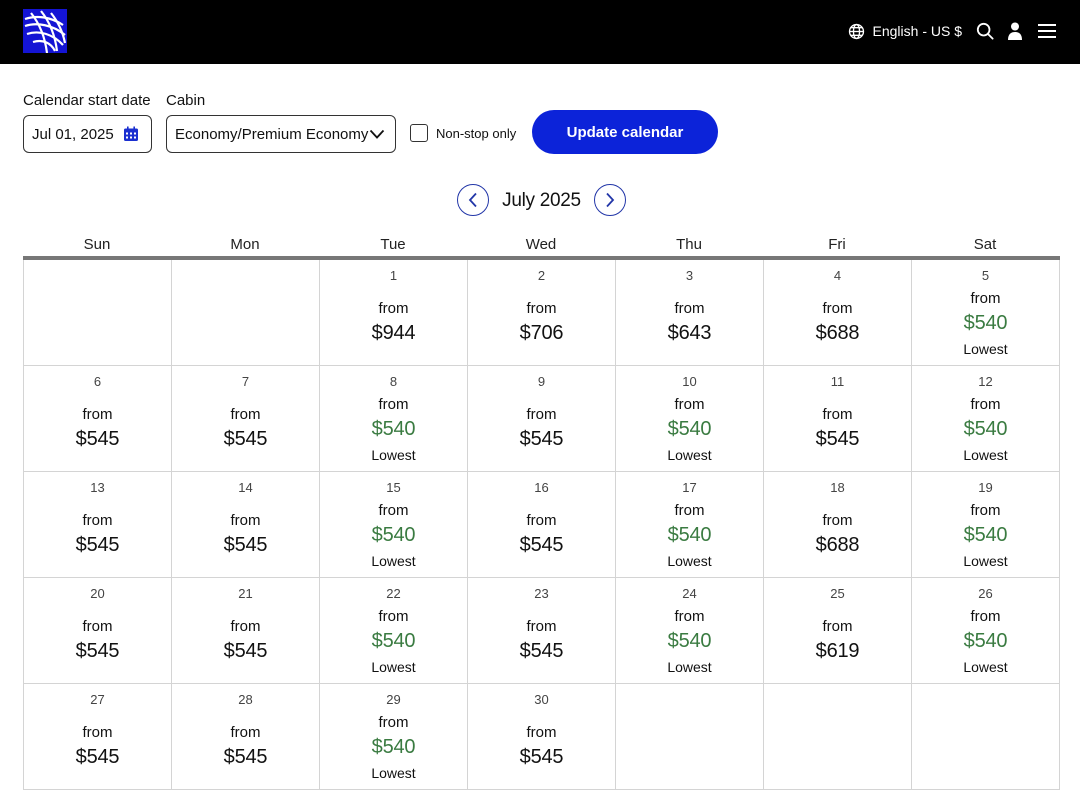 The width and height of the screenshot is (1080, 798). What do you see at coordinates (986, 313) in the screenshot?
I see `calendar-day-cell: 5 from $540 Lowest` at bounding box center [986, 313].